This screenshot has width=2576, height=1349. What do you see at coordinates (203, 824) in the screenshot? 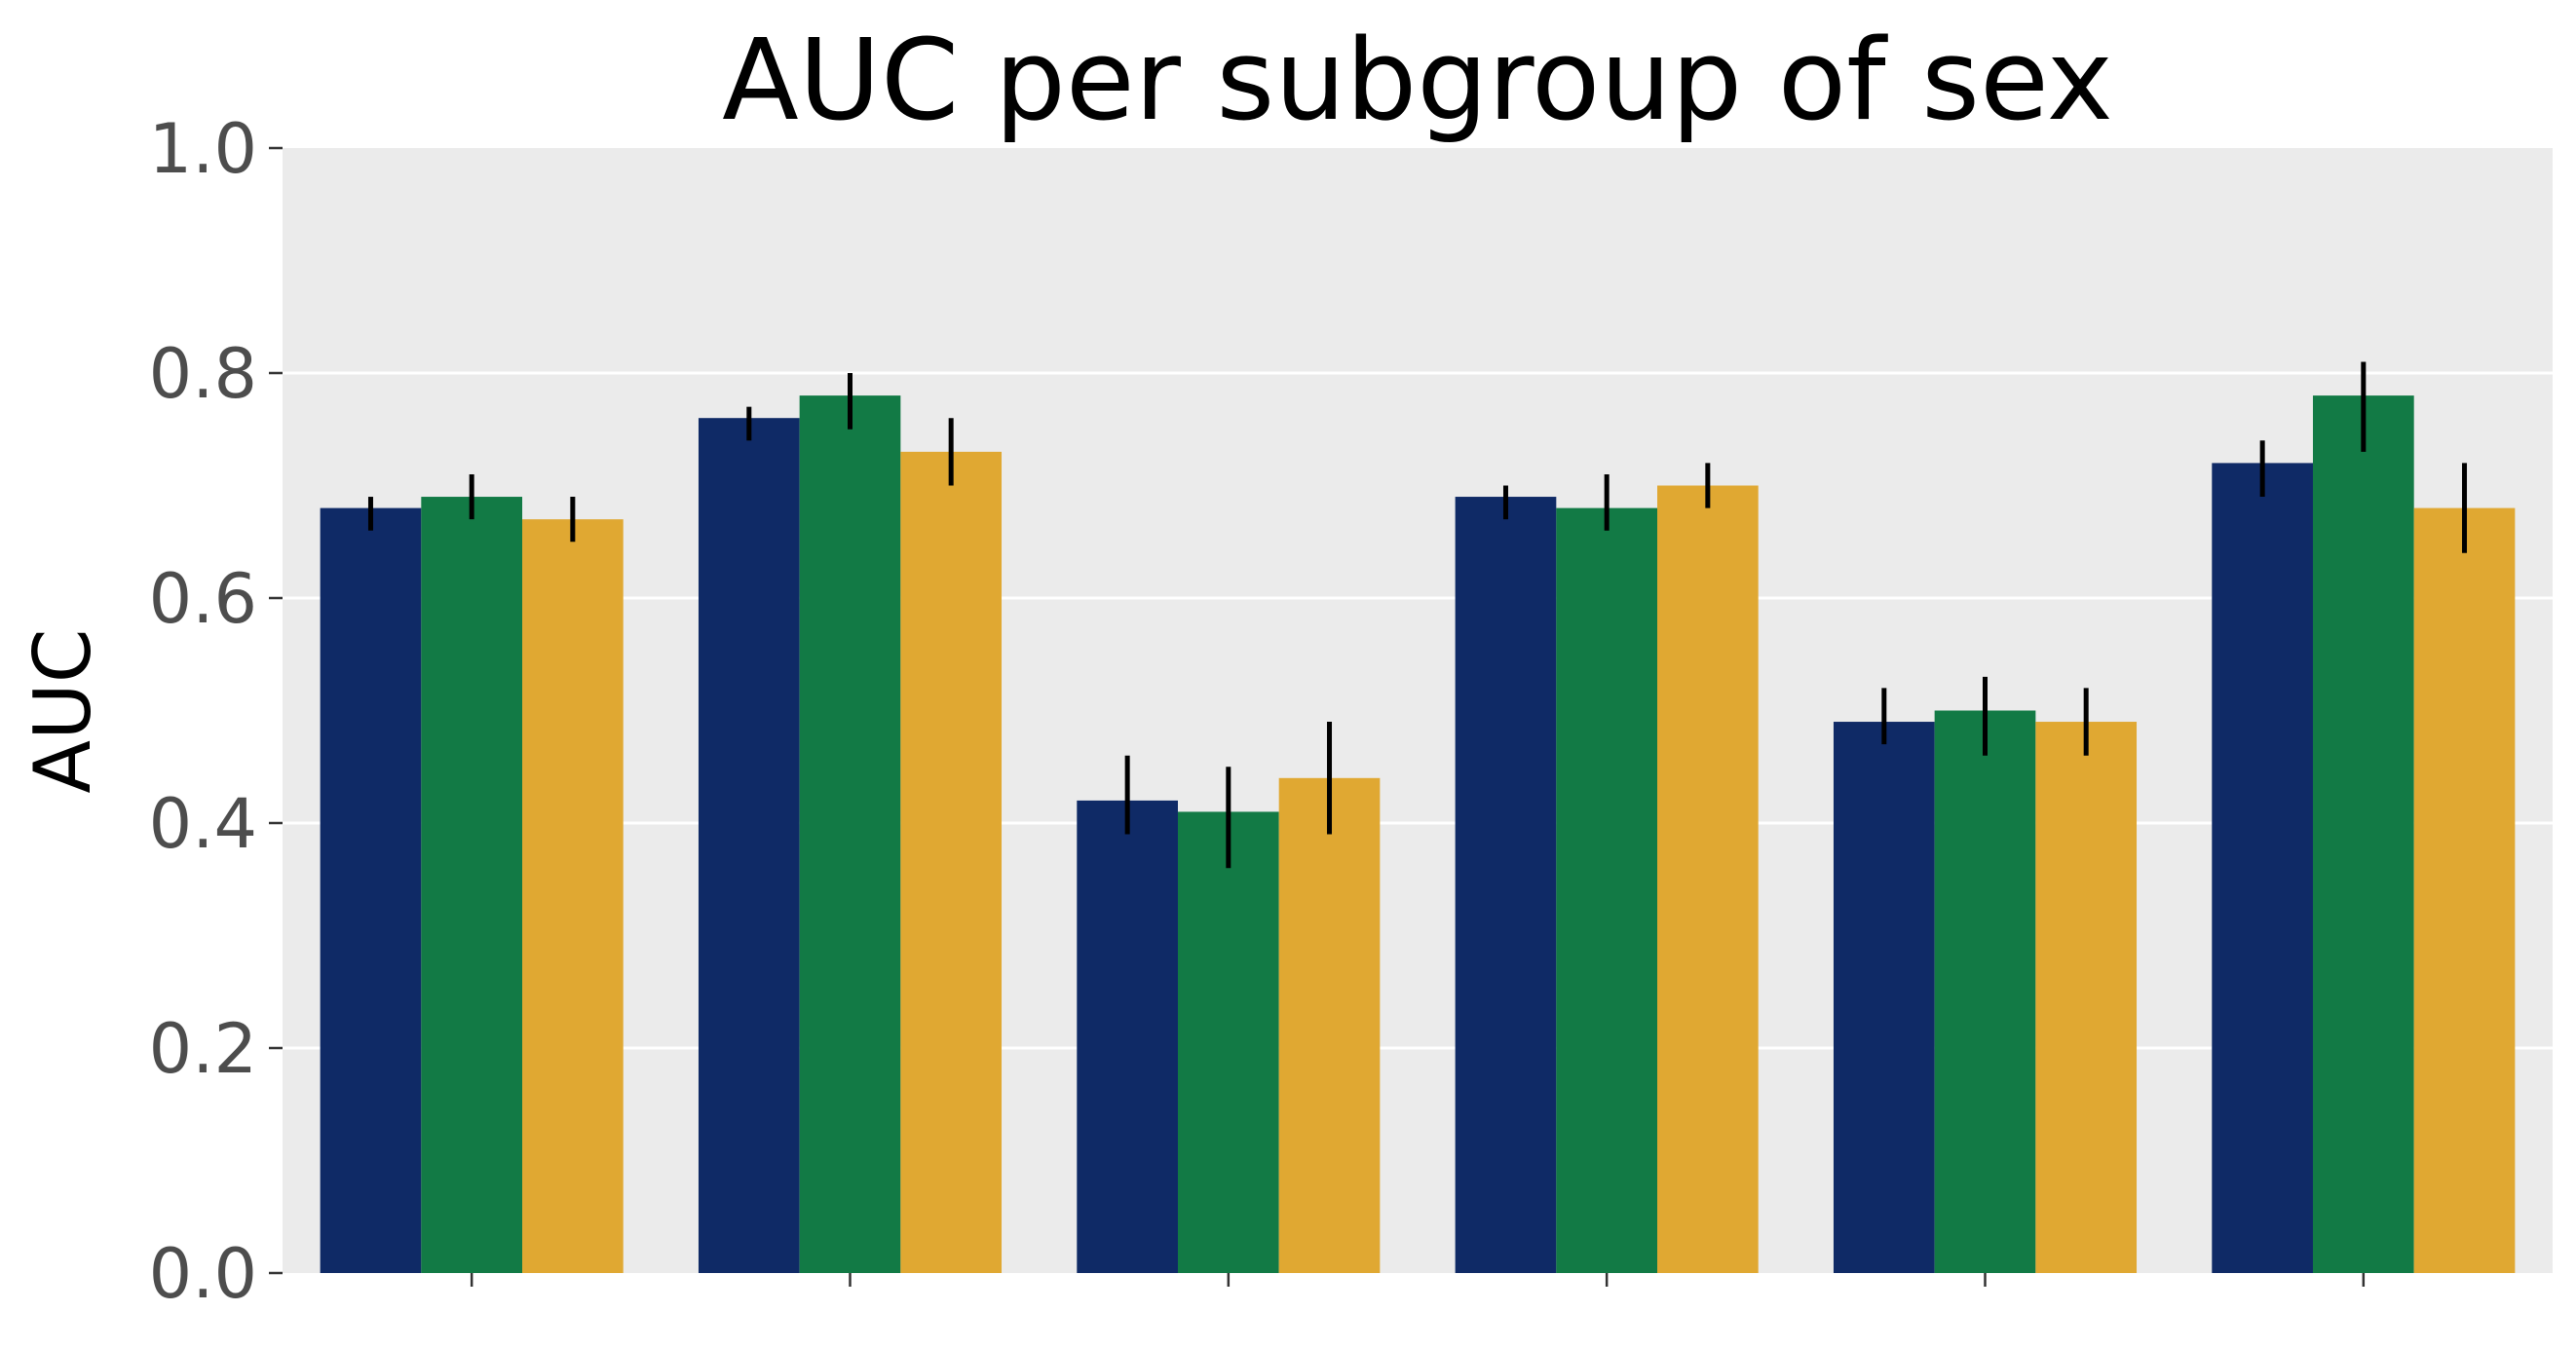
I see `y-tick-label: 0.4` at bounding box center [203, 824].